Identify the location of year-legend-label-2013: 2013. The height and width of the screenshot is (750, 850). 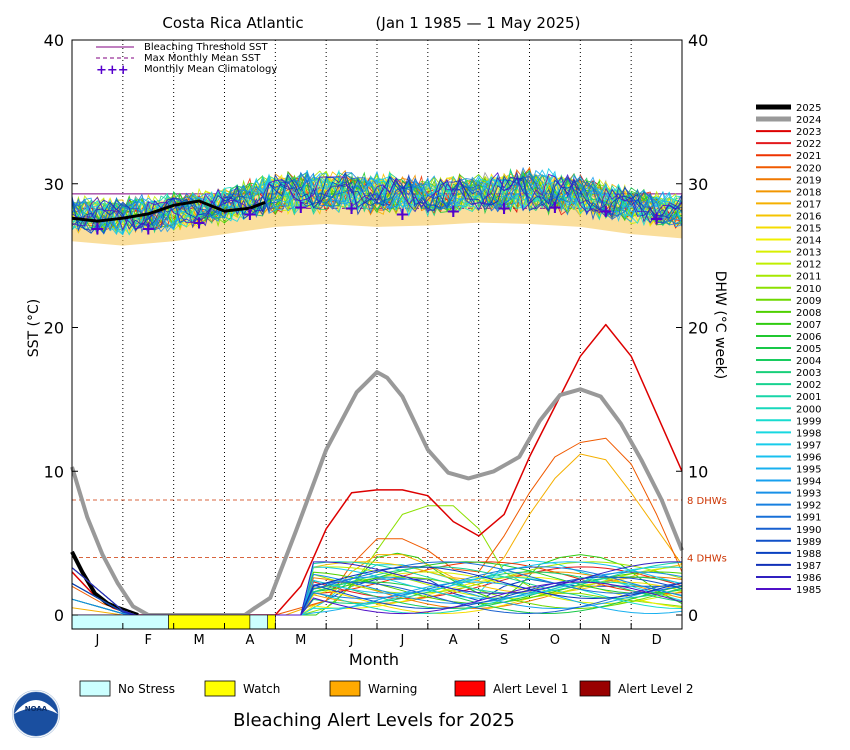
(808, 253).